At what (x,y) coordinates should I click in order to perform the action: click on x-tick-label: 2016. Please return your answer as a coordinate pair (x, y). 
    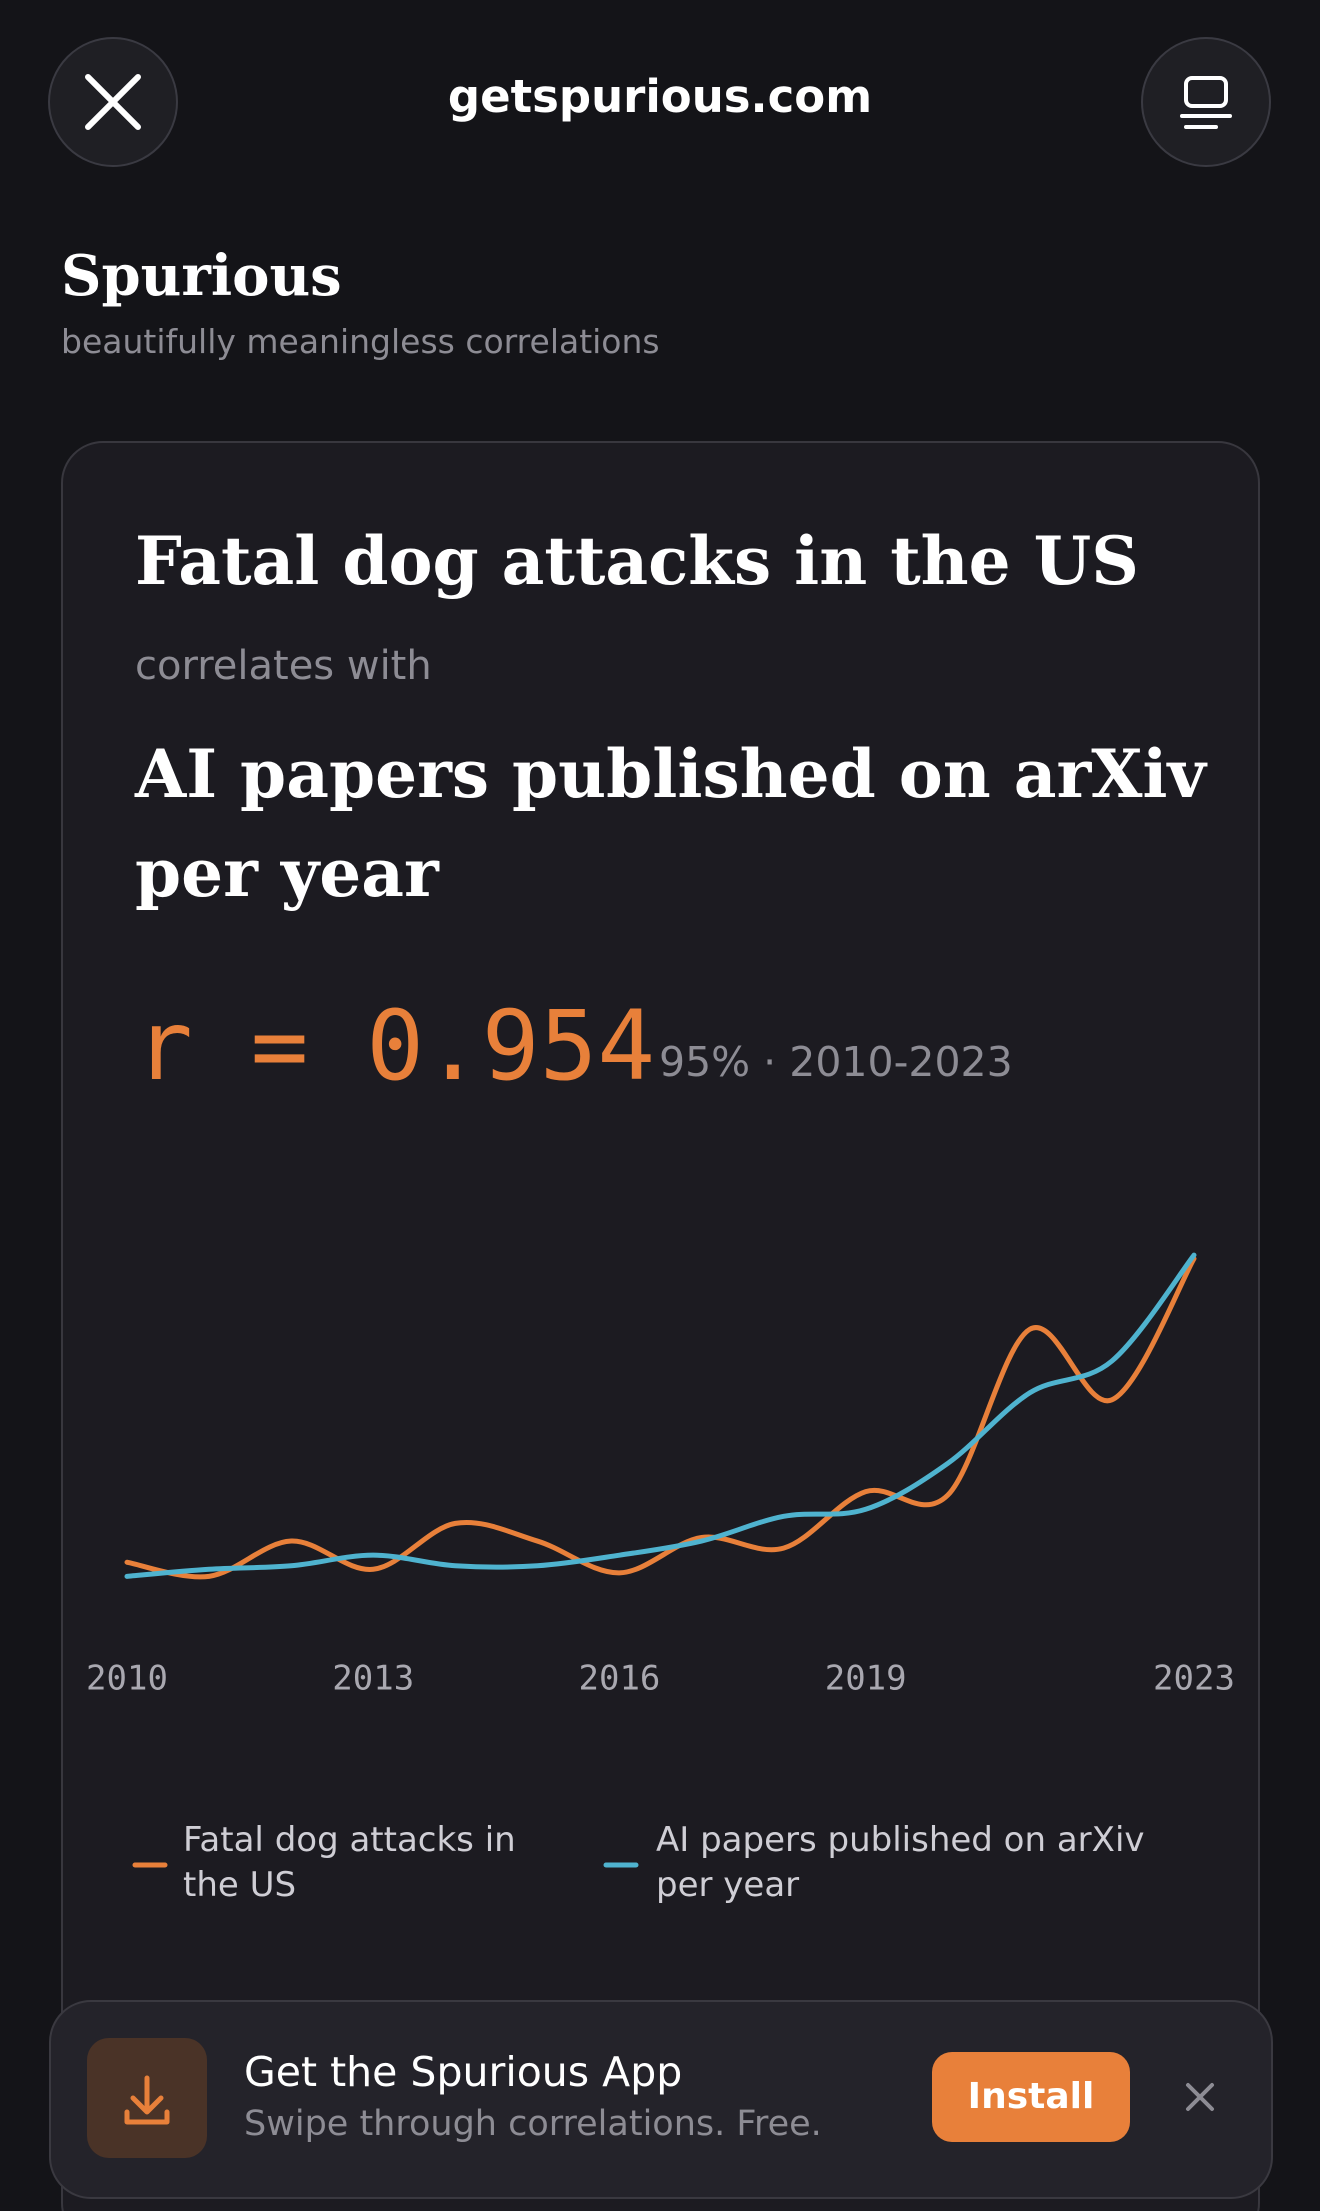
    Looking at the image, I should click on (620, 1679).